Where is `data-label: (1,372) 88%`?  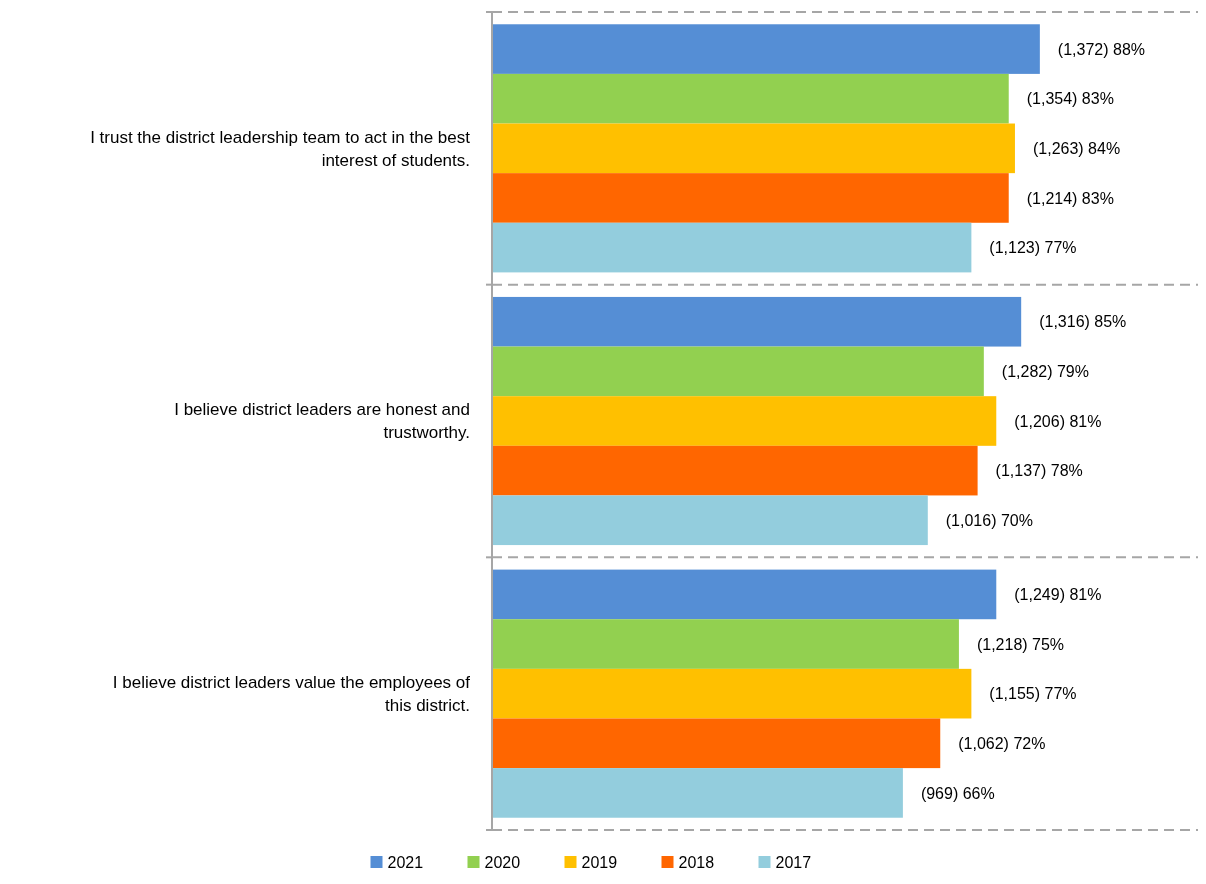 data-label: (1,372) 88% is located at coordinates (1101, 49).